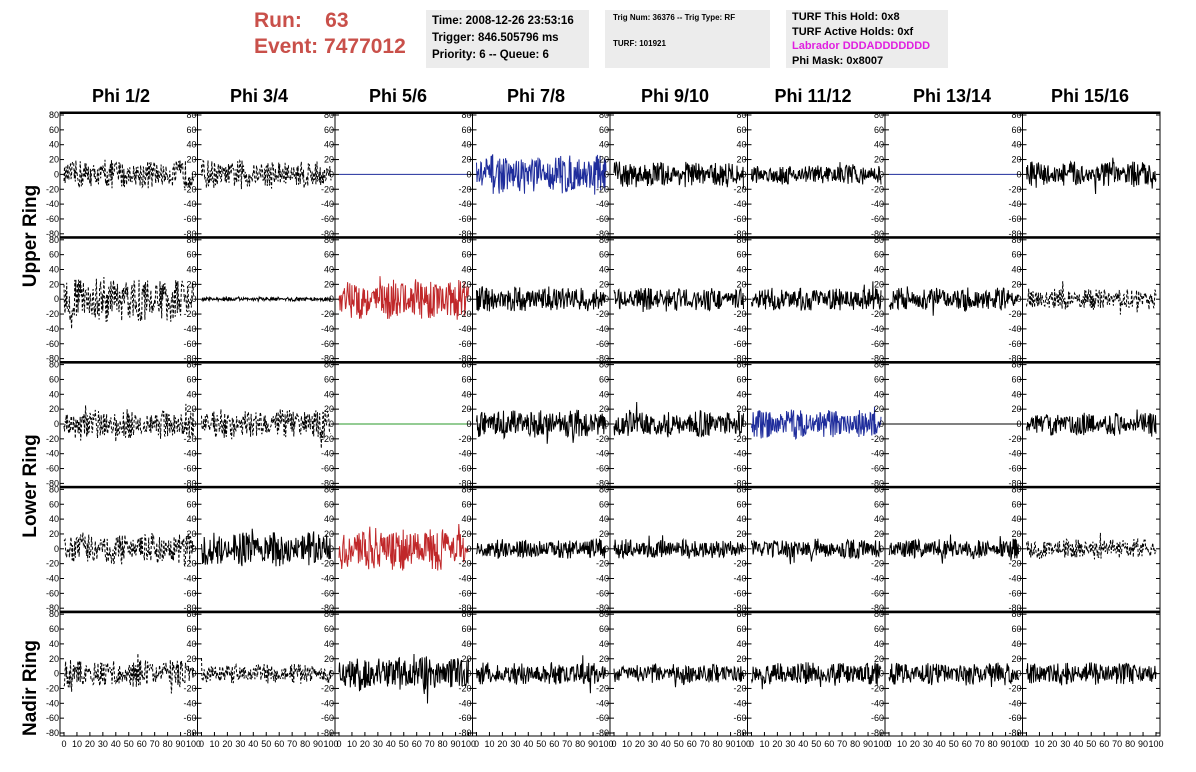 This screenshot has height=772, width=1196. I want to click on y-tick-label-4-7-7: 60, so click(1016, 629).